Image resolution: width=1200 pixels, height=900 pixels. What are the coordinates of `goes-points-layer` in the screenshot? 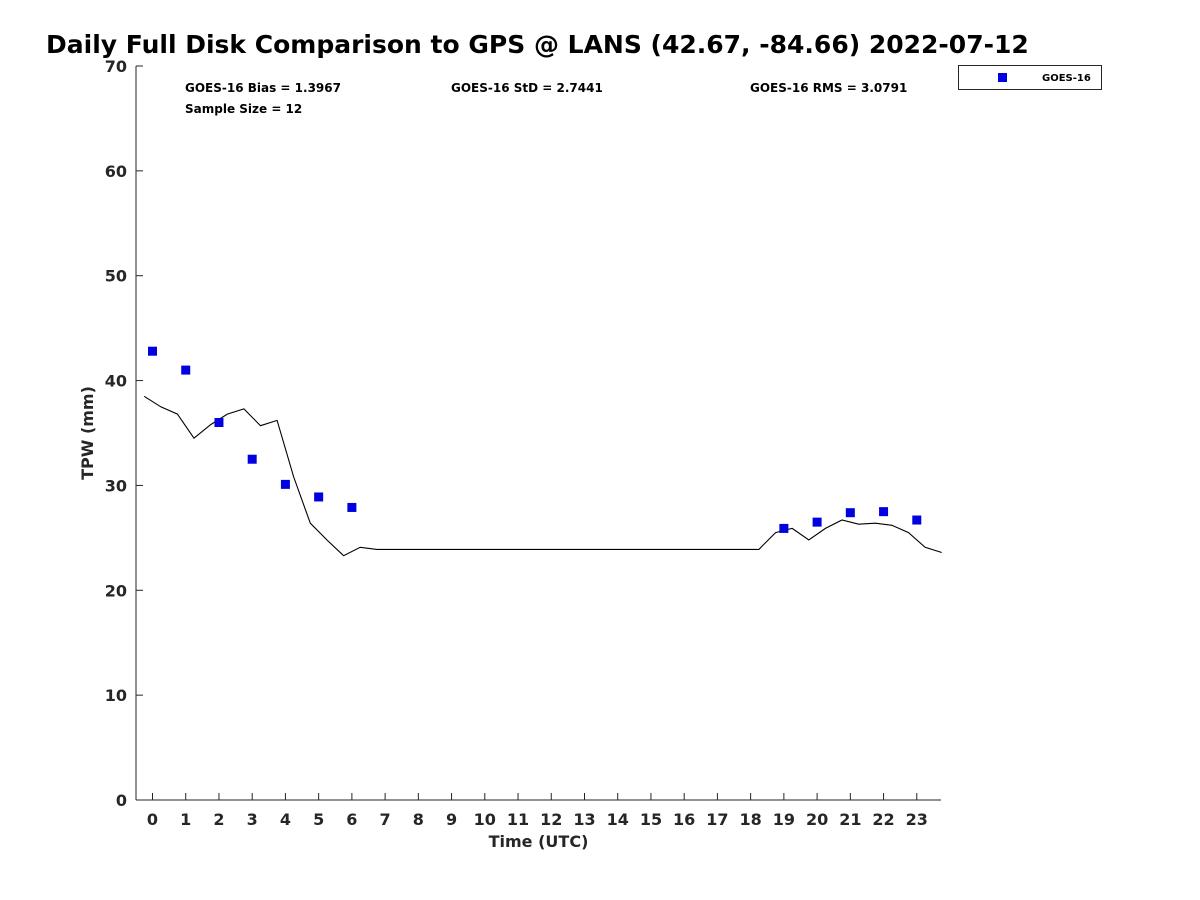 It's located at (535, 439).